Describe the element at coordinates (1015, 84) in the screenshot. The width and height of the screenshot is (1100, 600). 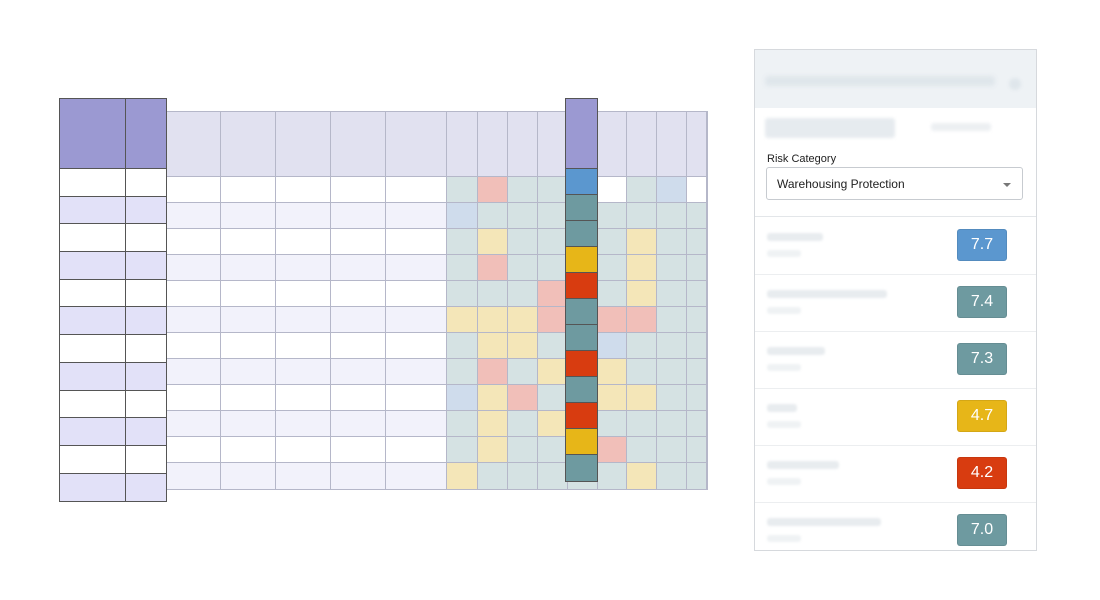
I see `close-icon` at that location.